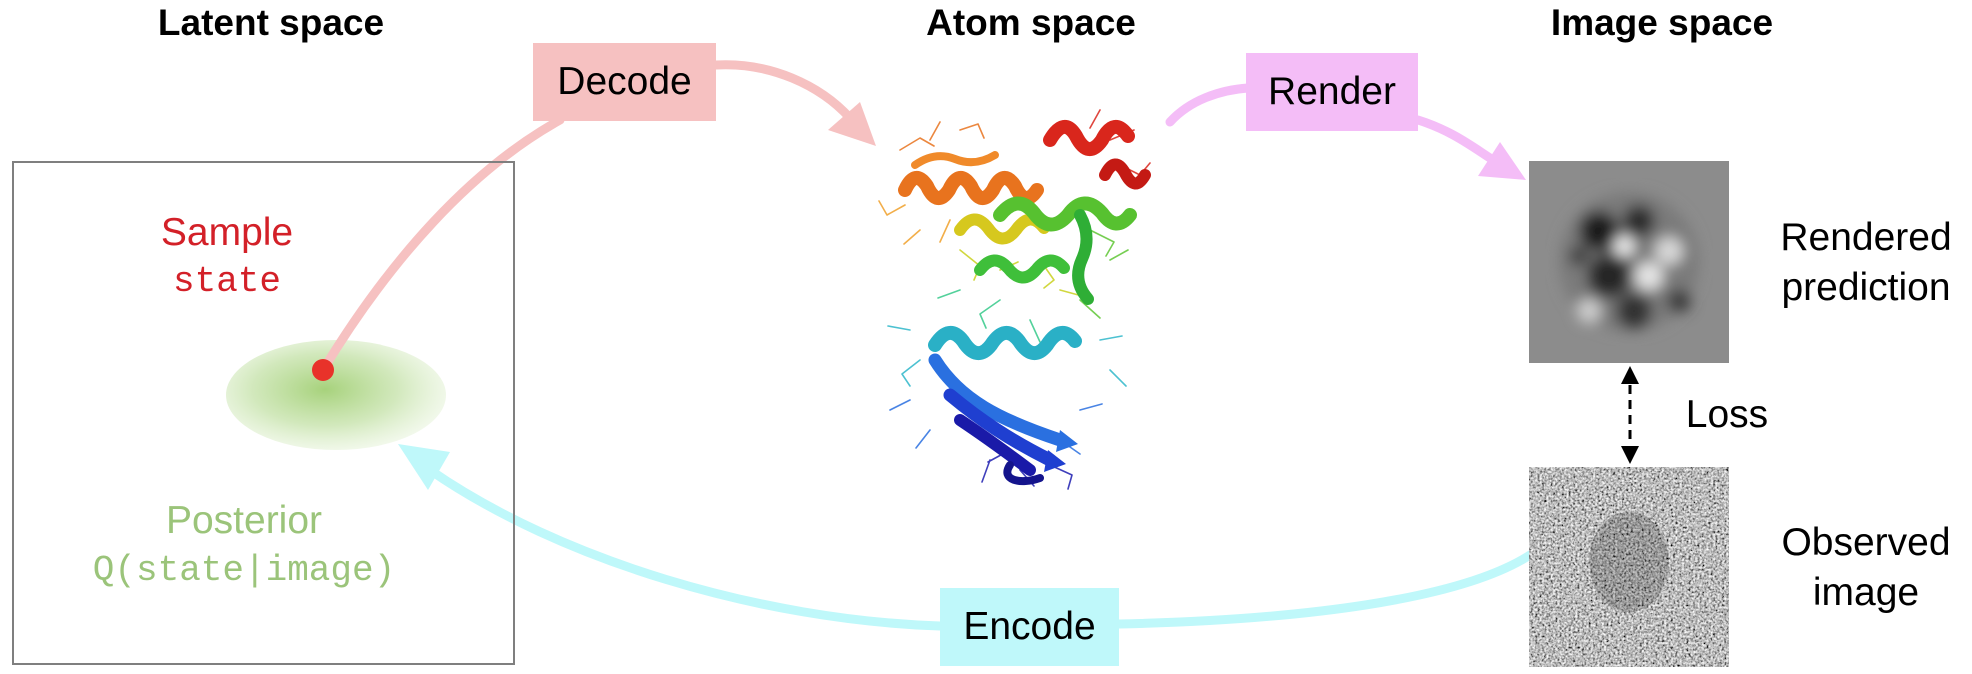 The image size is (1972, 674). I want to click on loss-arrow, so click(1630, 415).